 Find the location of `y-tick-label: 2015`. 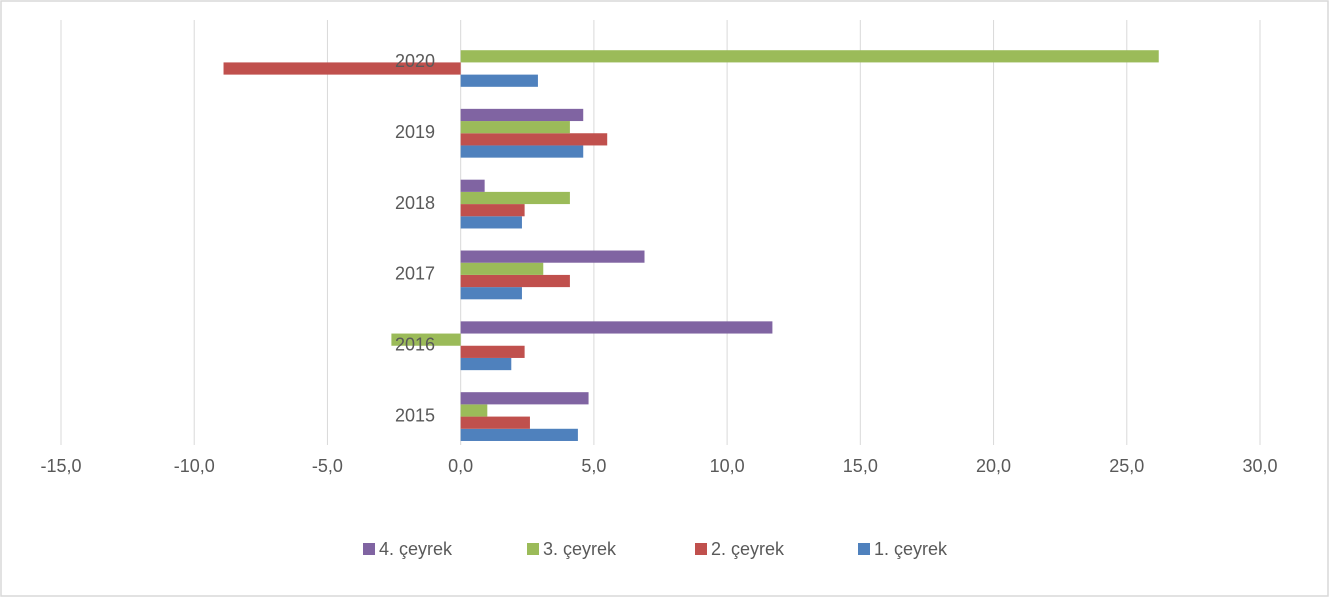

y-tick-label: 2015 is located at coordinates (415, 415).